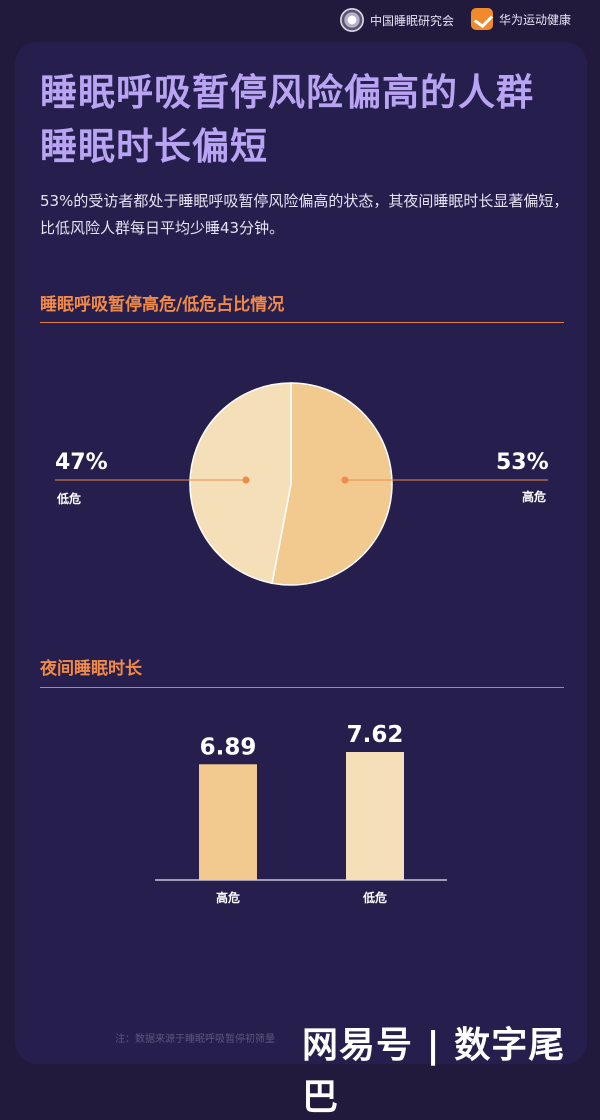  What do you see at coordinates (534, 497) in the screenshot?
I see `high-risk-label: 高危` at bounding box center [534, 497].